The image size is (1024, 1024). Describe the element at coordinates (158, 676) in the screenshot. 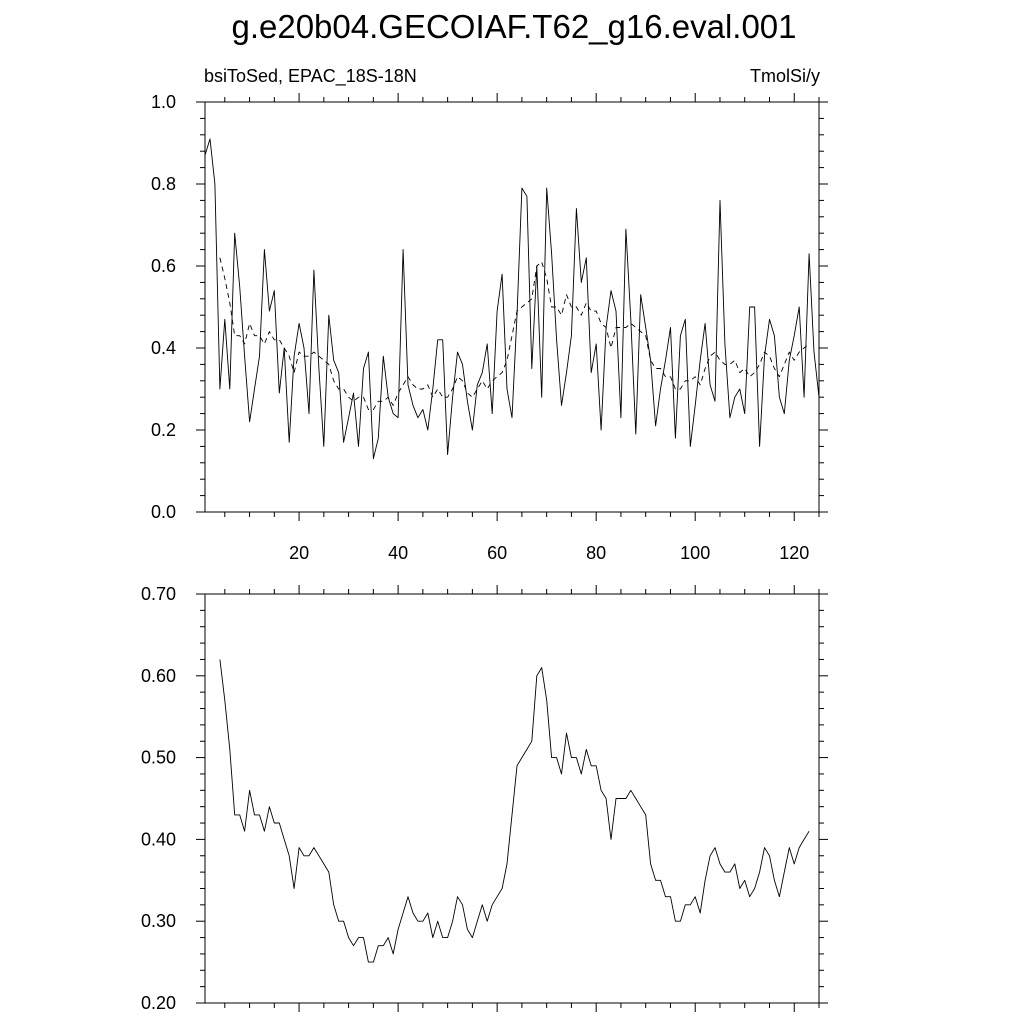

I see `y-tick-label: 0.60` at that location.